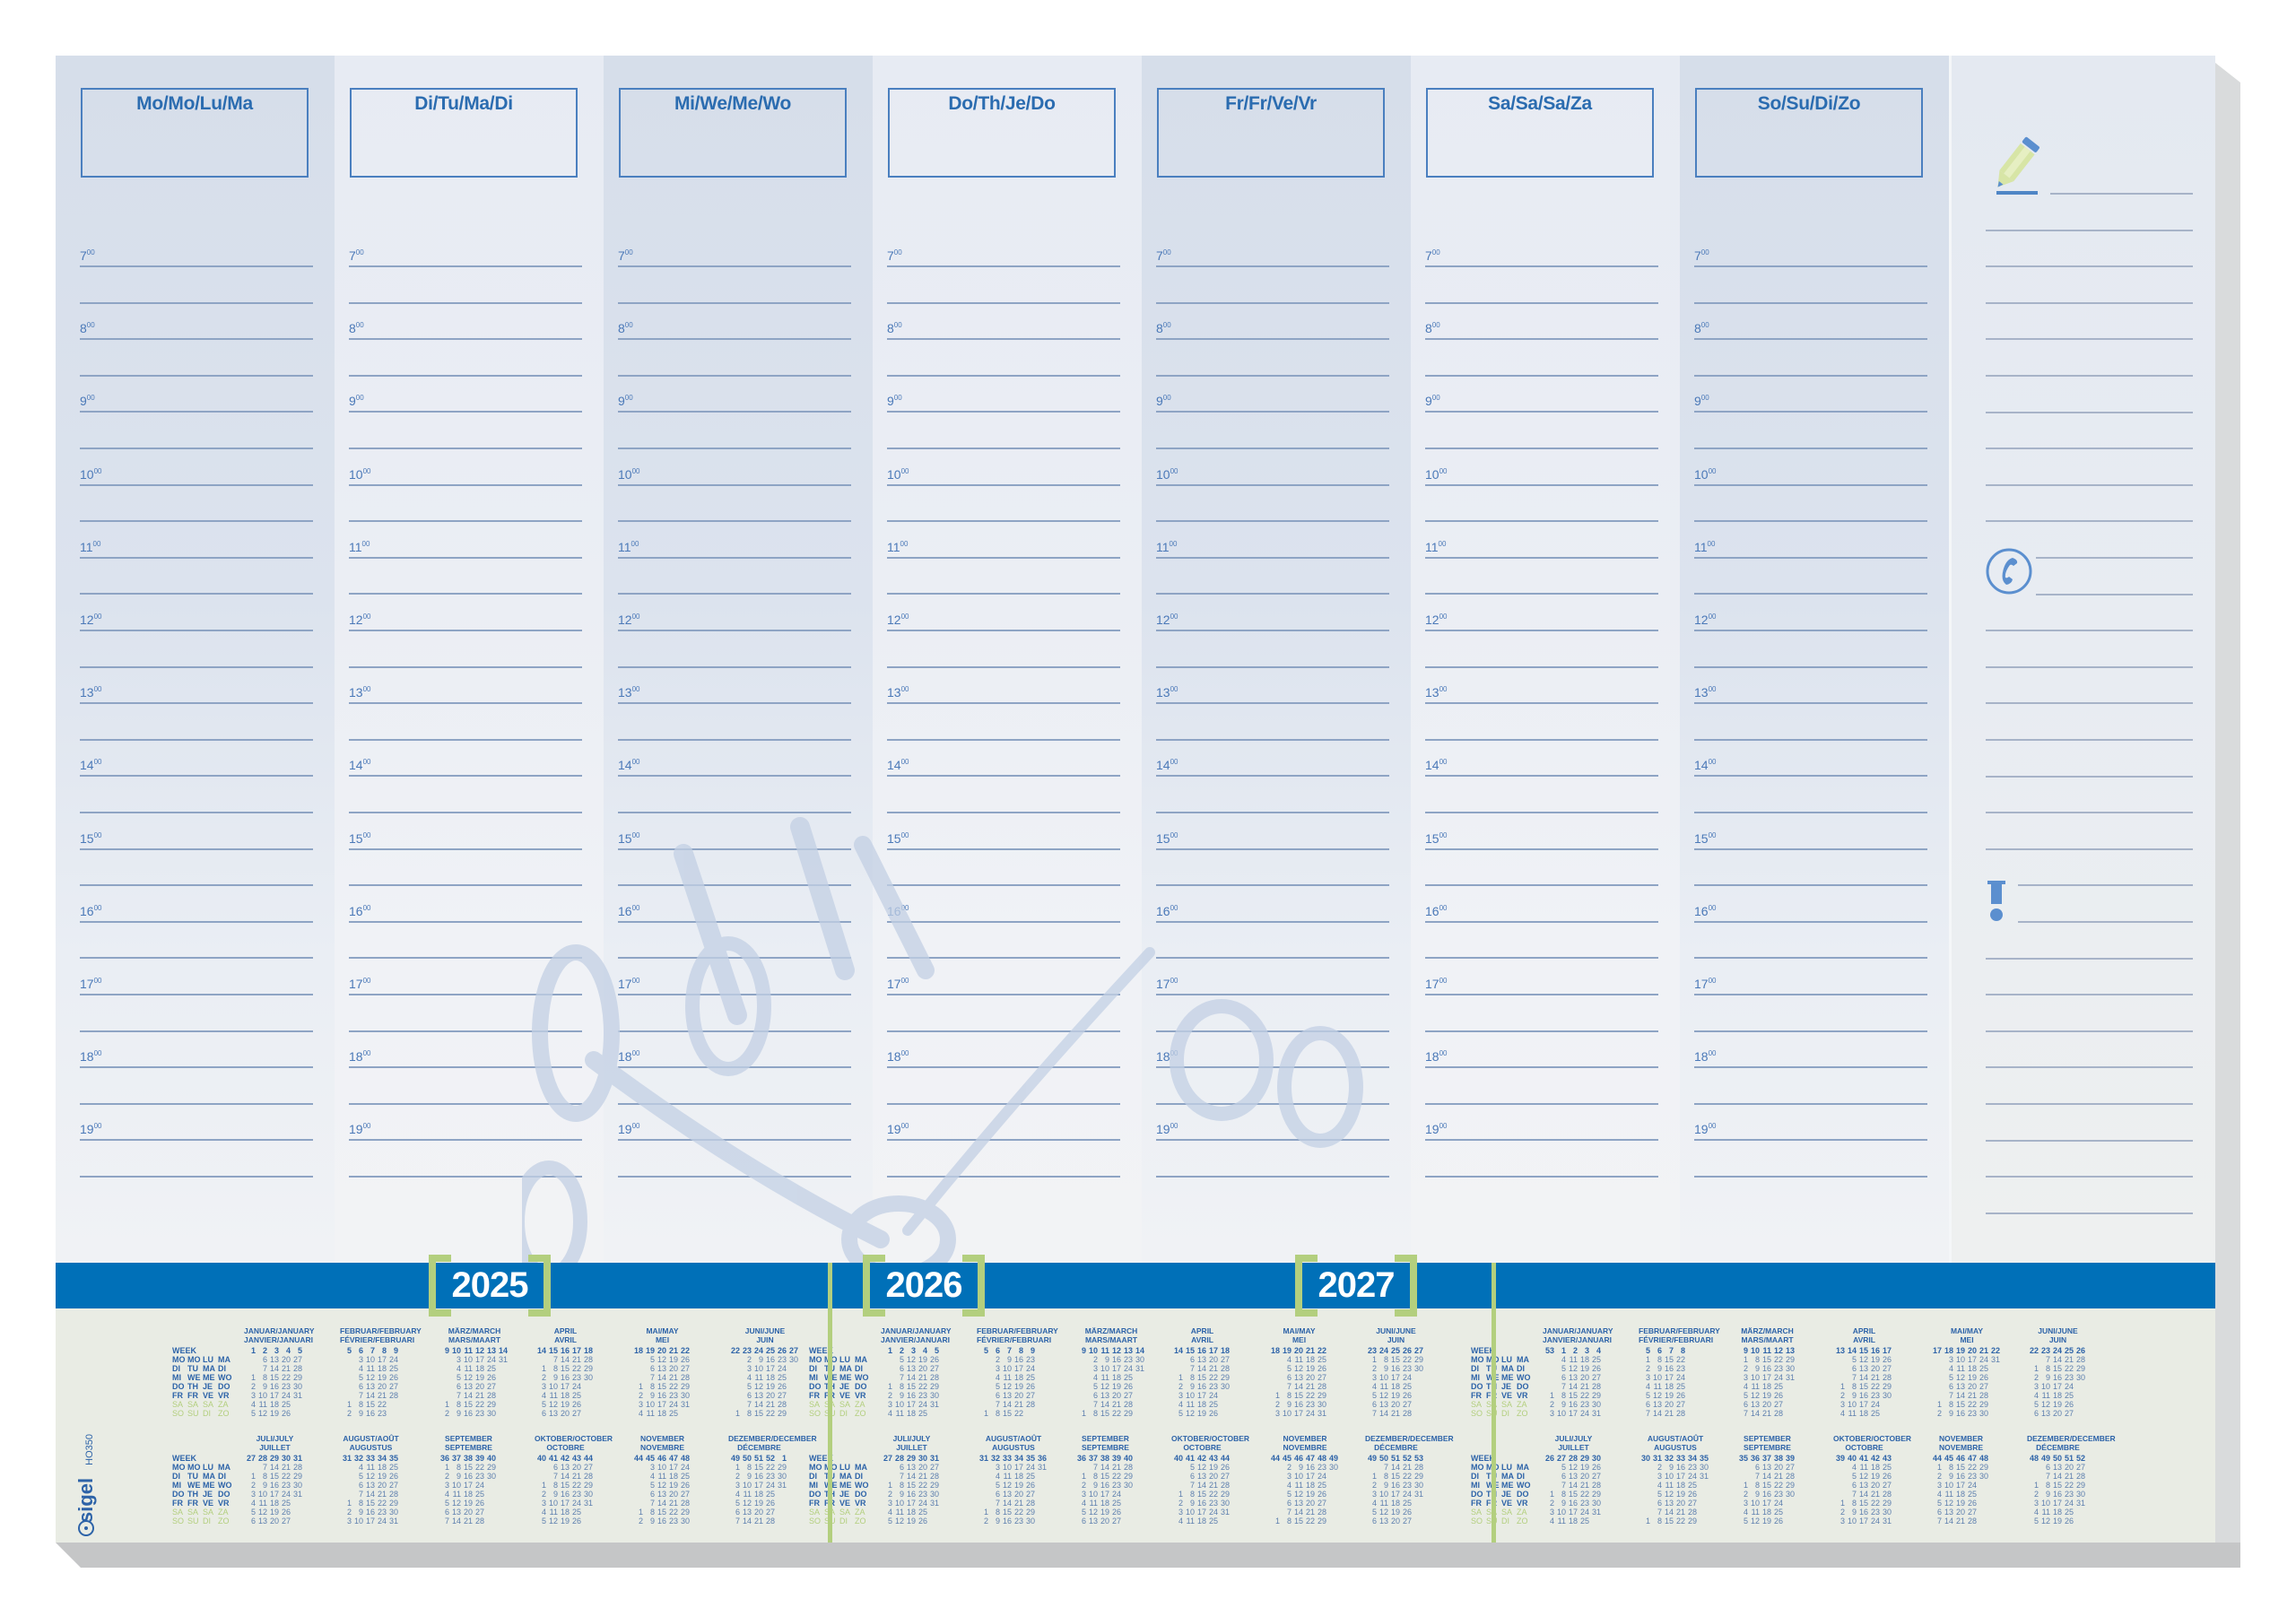 This screenshot has width=2296, height=1608. Describe the element at coordinates (1540, 133) in the screenshot. I see `day-header-box: Sa/Sa/Sa/Za` at that location.